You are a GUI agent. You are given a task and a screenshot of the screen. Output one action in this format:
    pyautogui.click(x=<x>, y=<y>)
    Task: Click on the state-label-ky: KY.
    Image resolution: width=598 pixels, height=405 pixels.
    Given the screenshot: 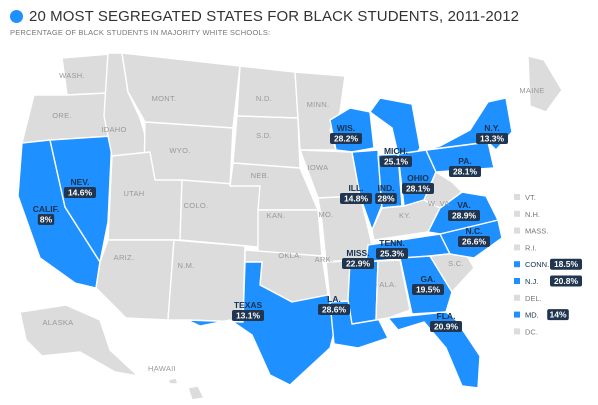 What is the action you would take?
    pyautogui.click(x=405, y=215)
    